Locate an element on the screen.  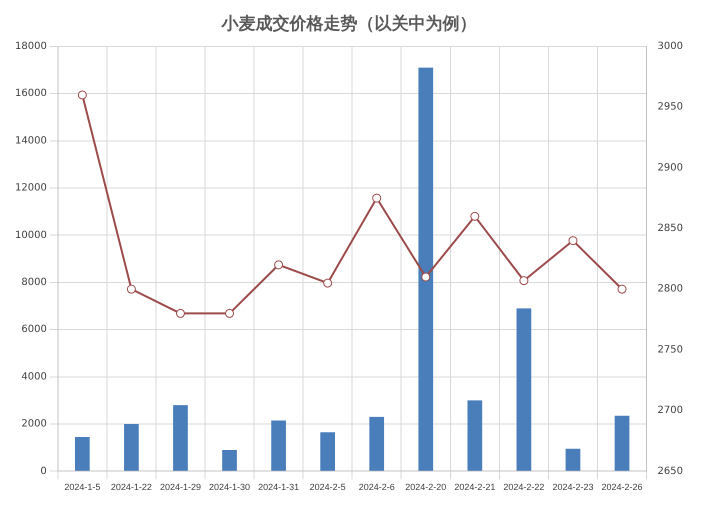
x-tick-label: 2024-2-22 is located at coordinates (523, 487).